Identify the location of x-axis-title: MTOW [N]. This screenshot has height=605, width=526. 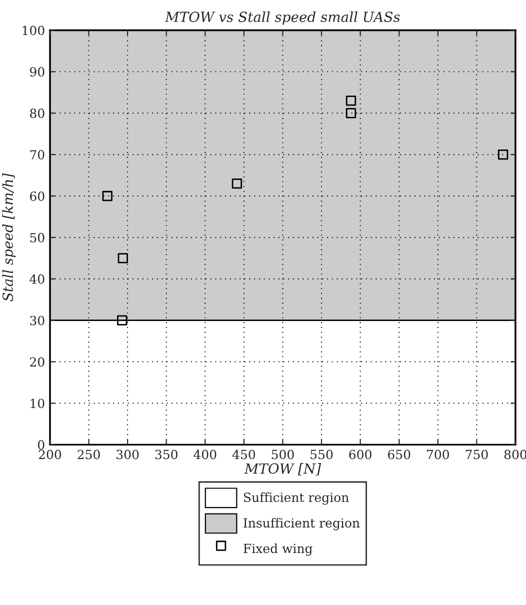
(283, 469).